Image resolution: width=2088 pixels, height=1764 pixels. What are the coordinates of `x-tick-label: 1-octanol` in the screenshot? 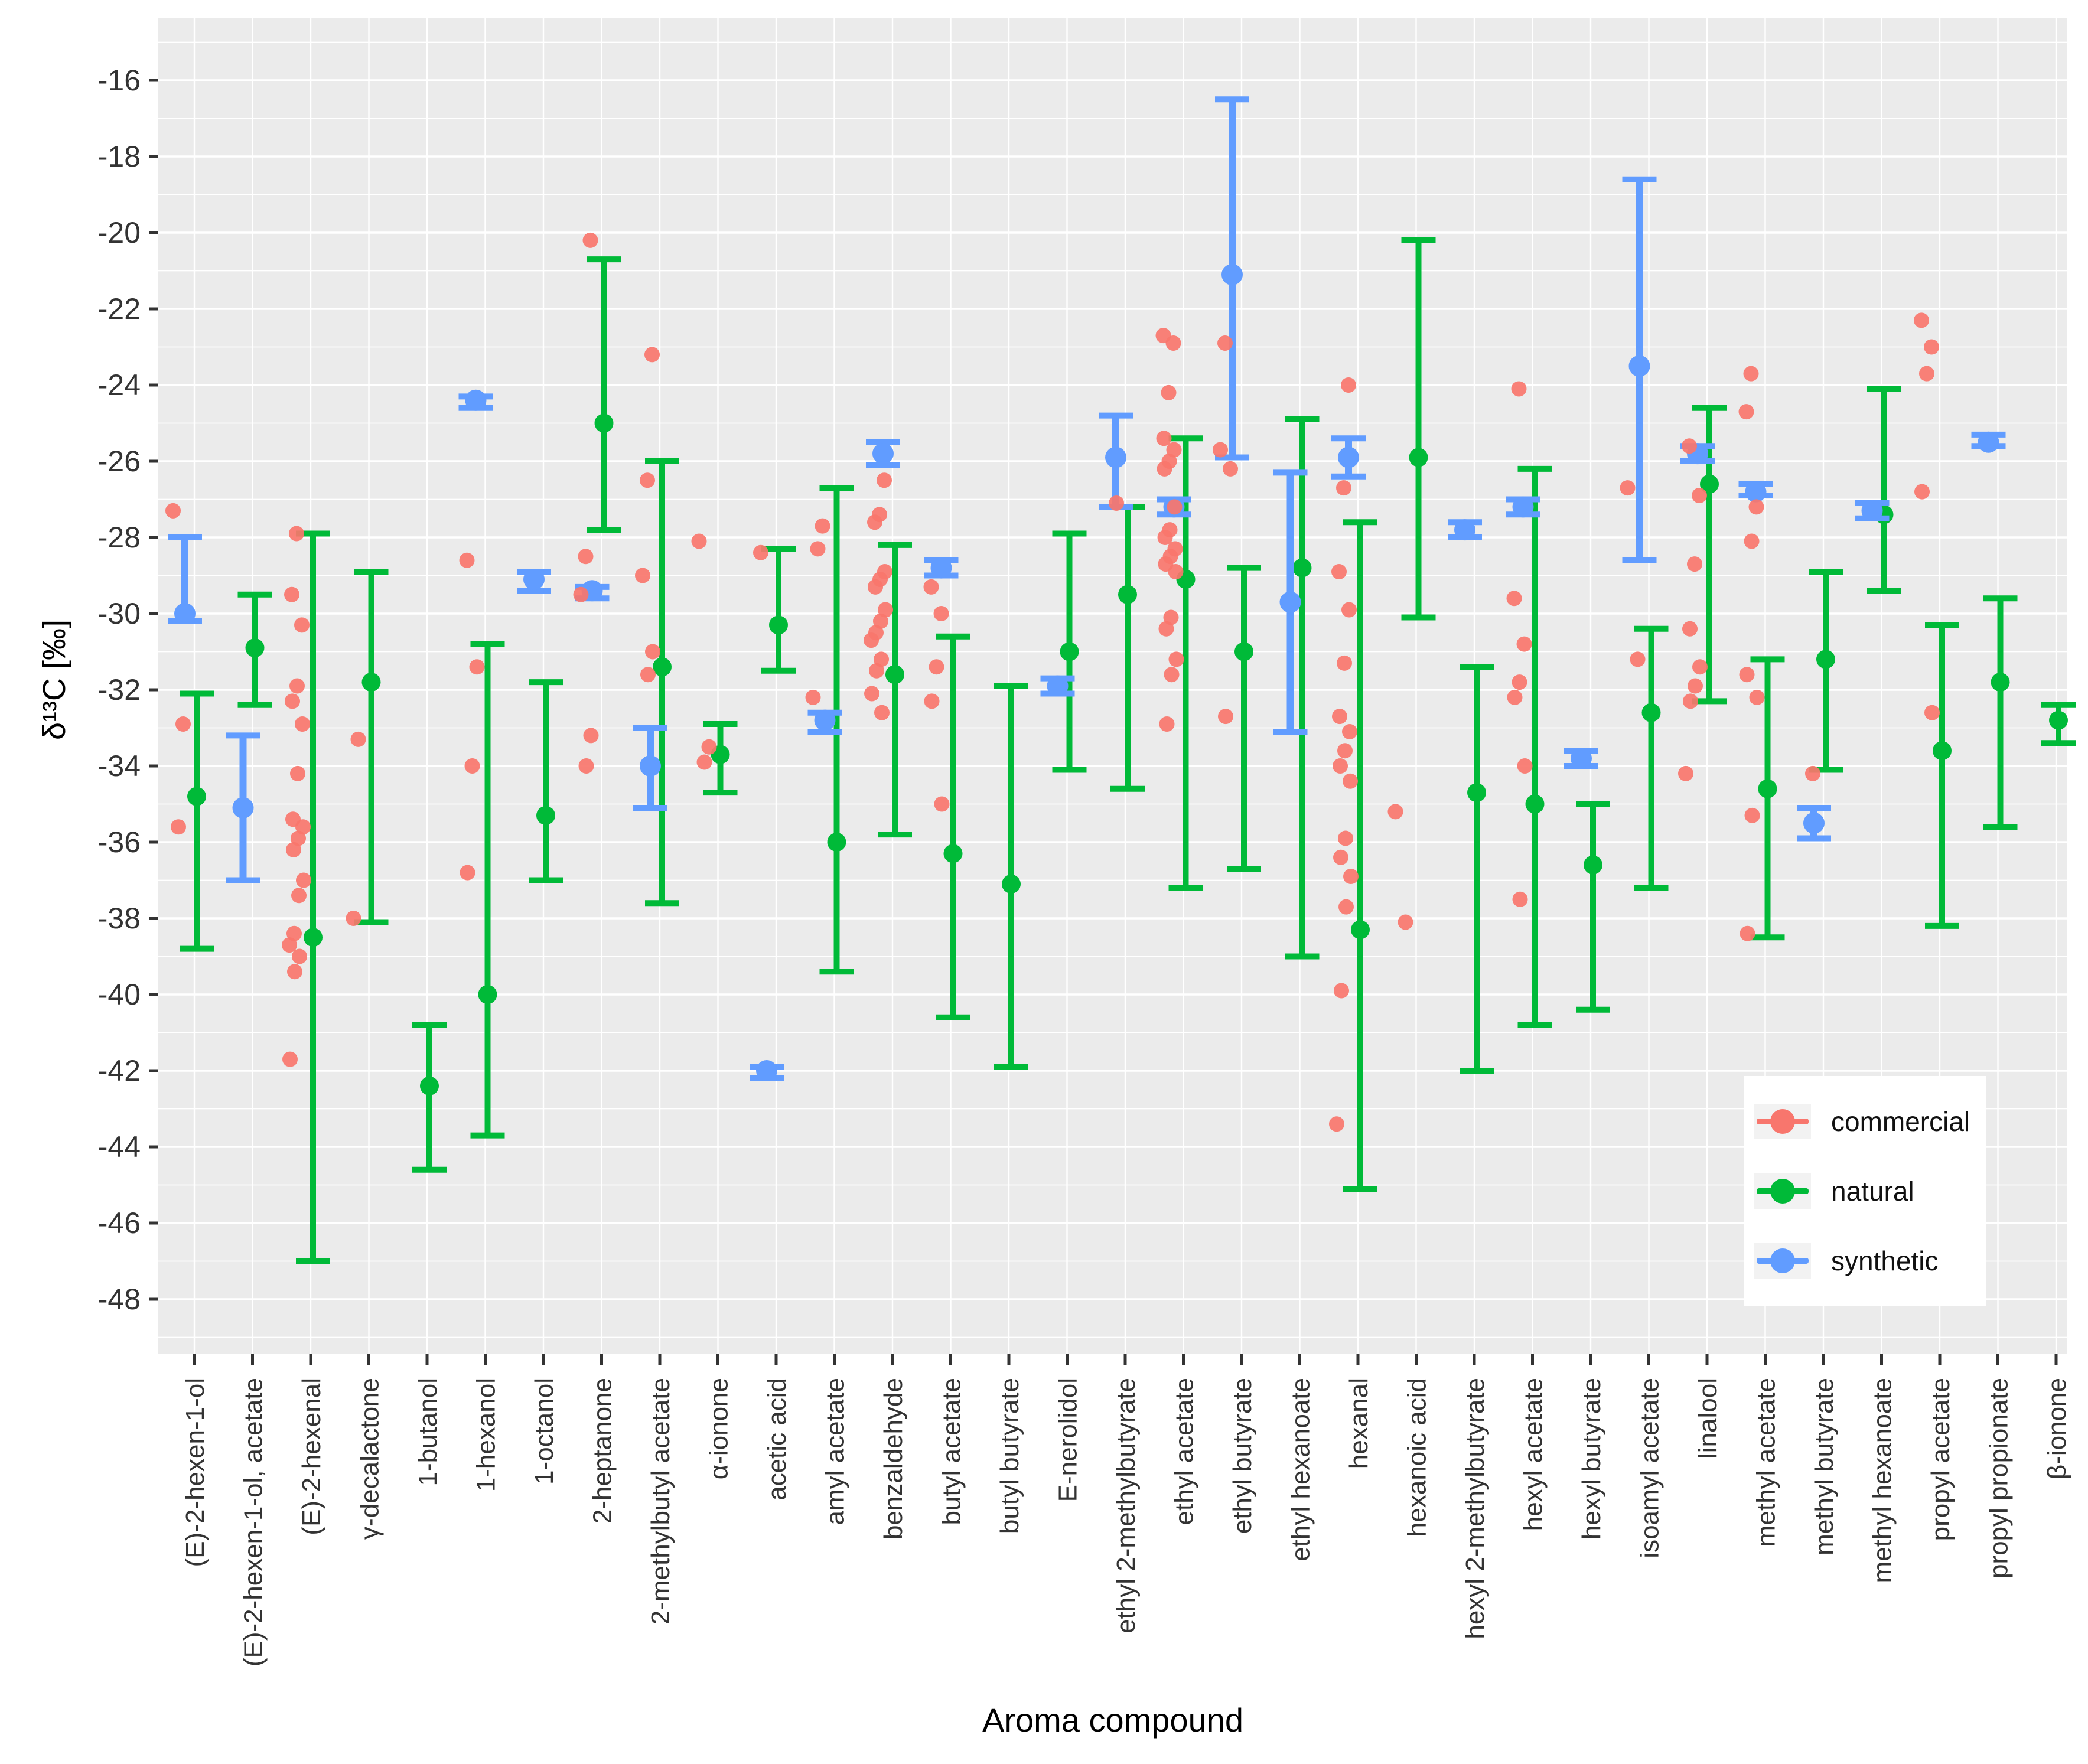 It's located at (544, 1431).